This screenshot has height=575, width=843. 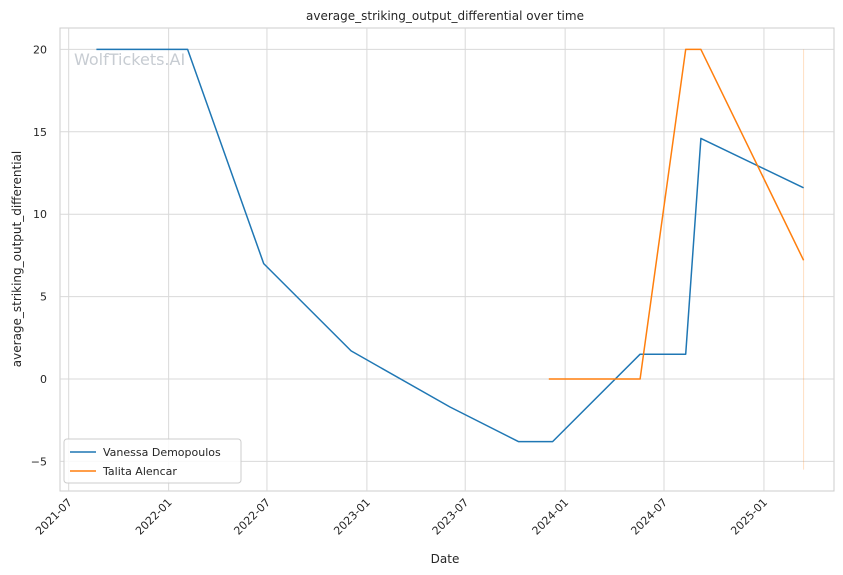 I want to click on legend-label: Vanessa Demopoulos, so click(x=162, y=452).